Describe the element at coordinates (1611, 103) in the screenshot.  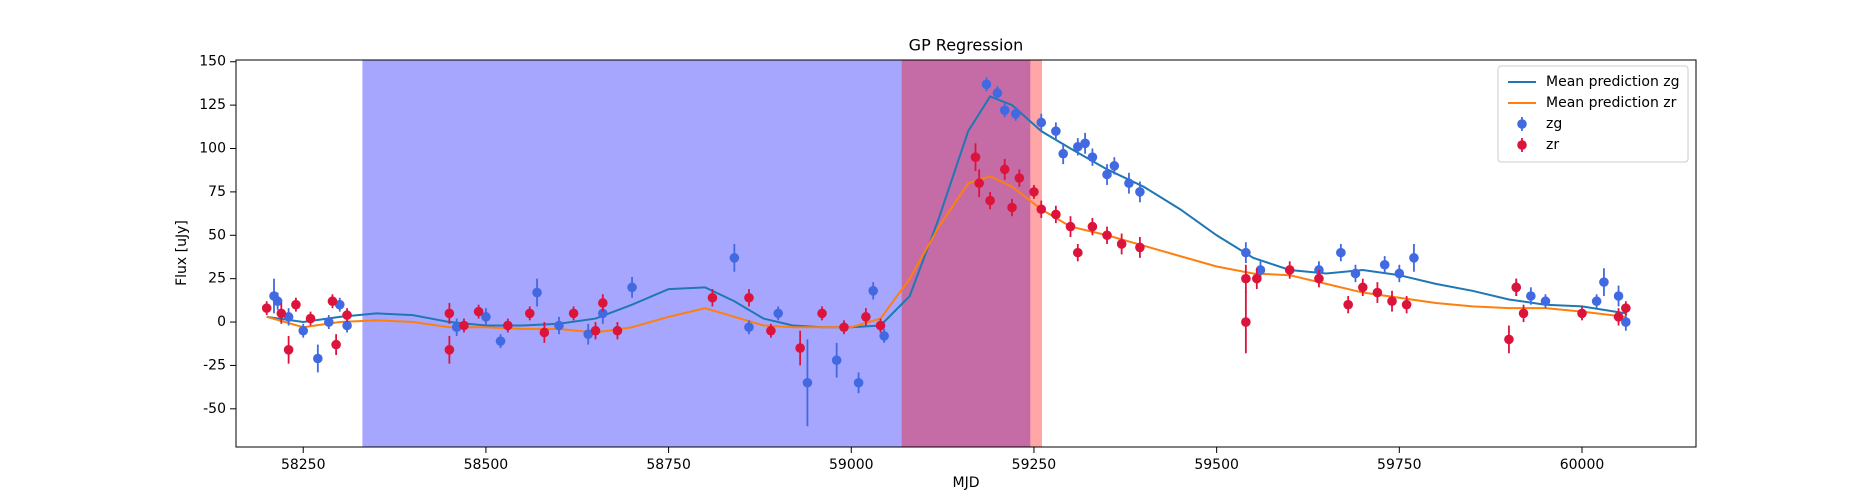
I see `legend-label: Mean prediction zr` at that location.